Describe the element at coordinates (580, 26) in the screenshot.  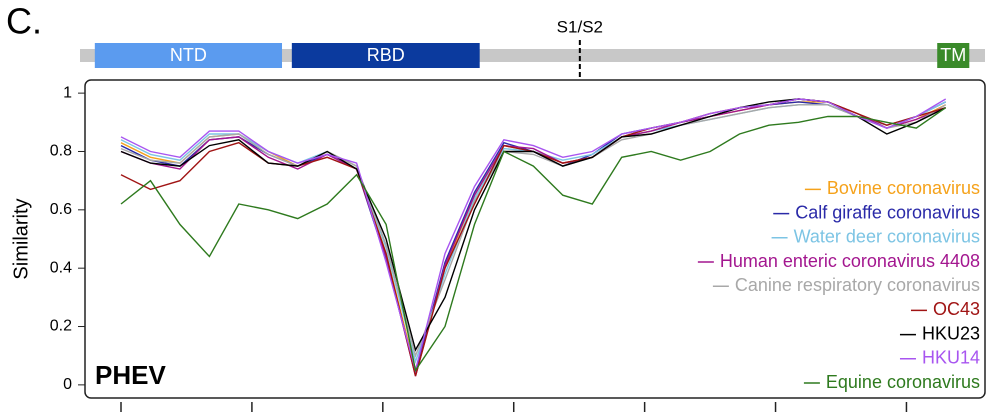
I see `cleavage-label: S1/S2` at that location.